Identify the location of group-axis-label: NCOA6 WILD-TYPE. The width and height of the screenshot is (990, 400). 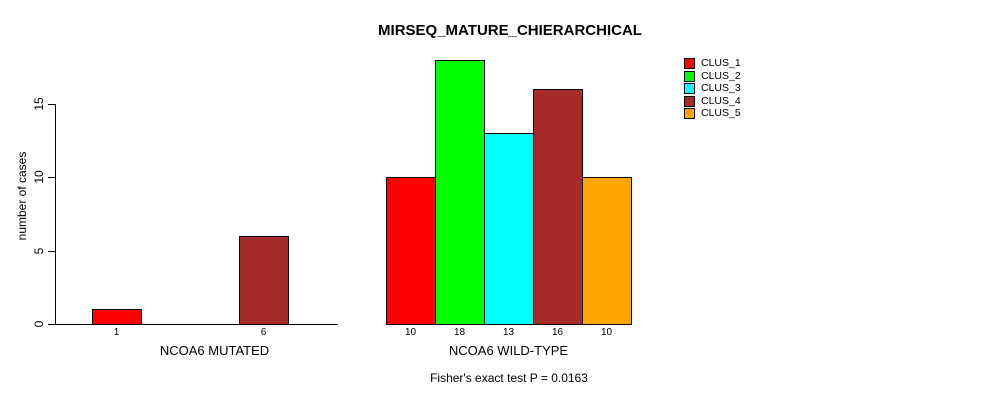
(508, 350).